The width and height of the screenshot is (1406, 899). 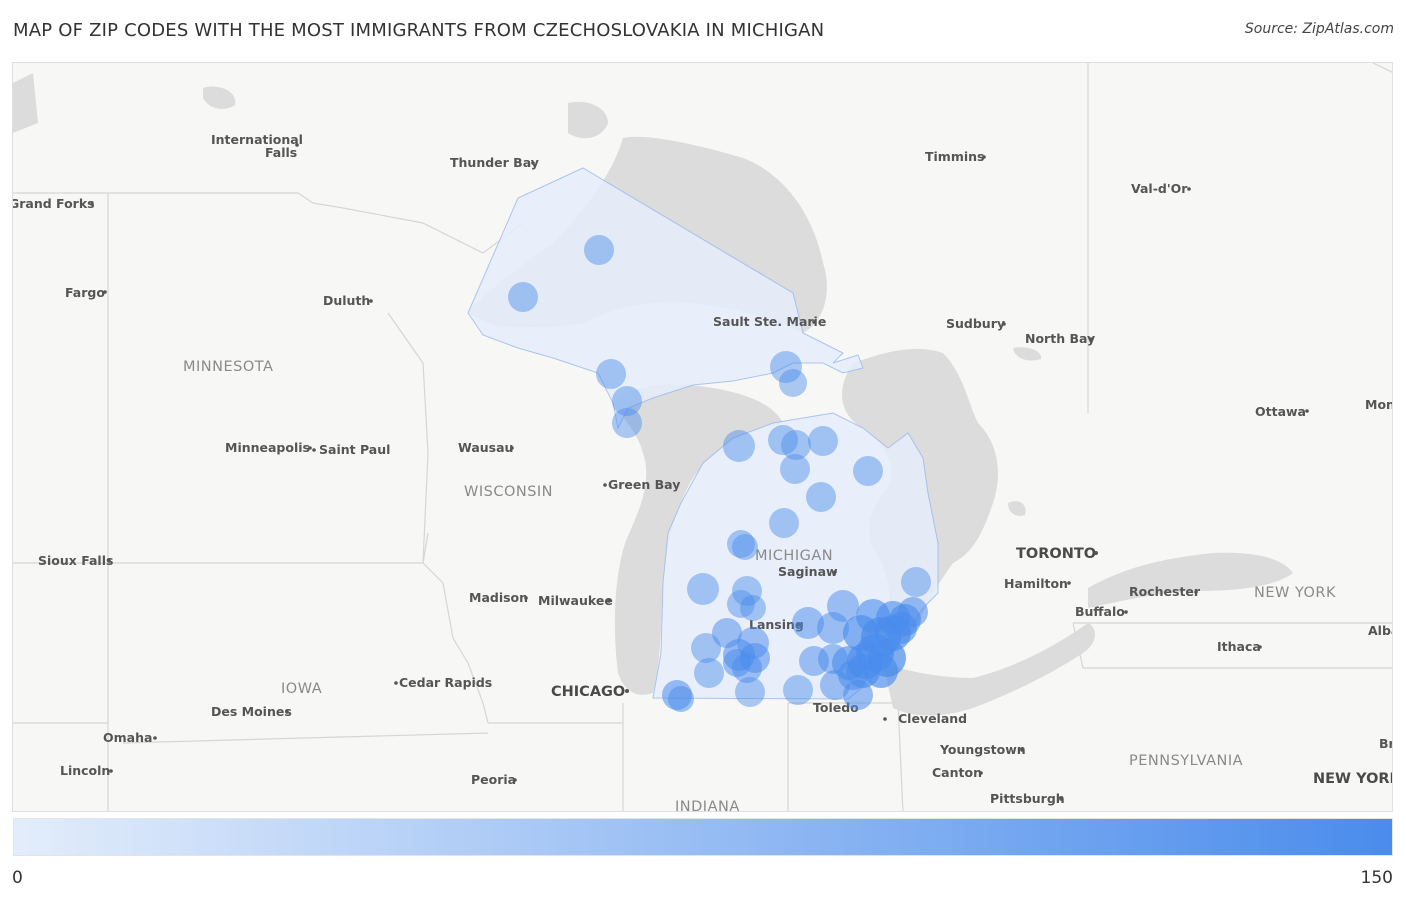 What do you see at coordinates (1159, 188) in the screenshot?
I see `city-label-val-dor: Val-d'Or` at bounding box center [1159, 188].